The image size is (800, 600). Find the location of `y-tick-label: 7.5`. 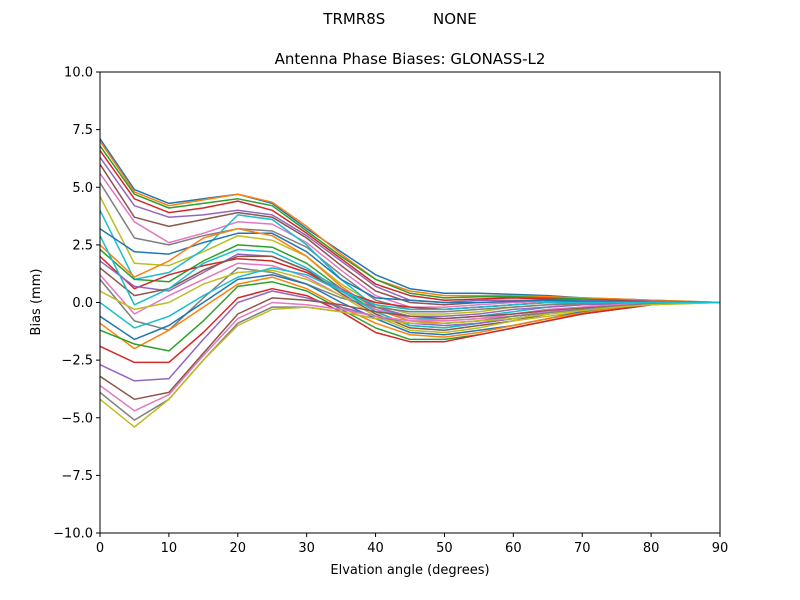

y-tick-label: 7.5 is located at coordinates (82, 130).